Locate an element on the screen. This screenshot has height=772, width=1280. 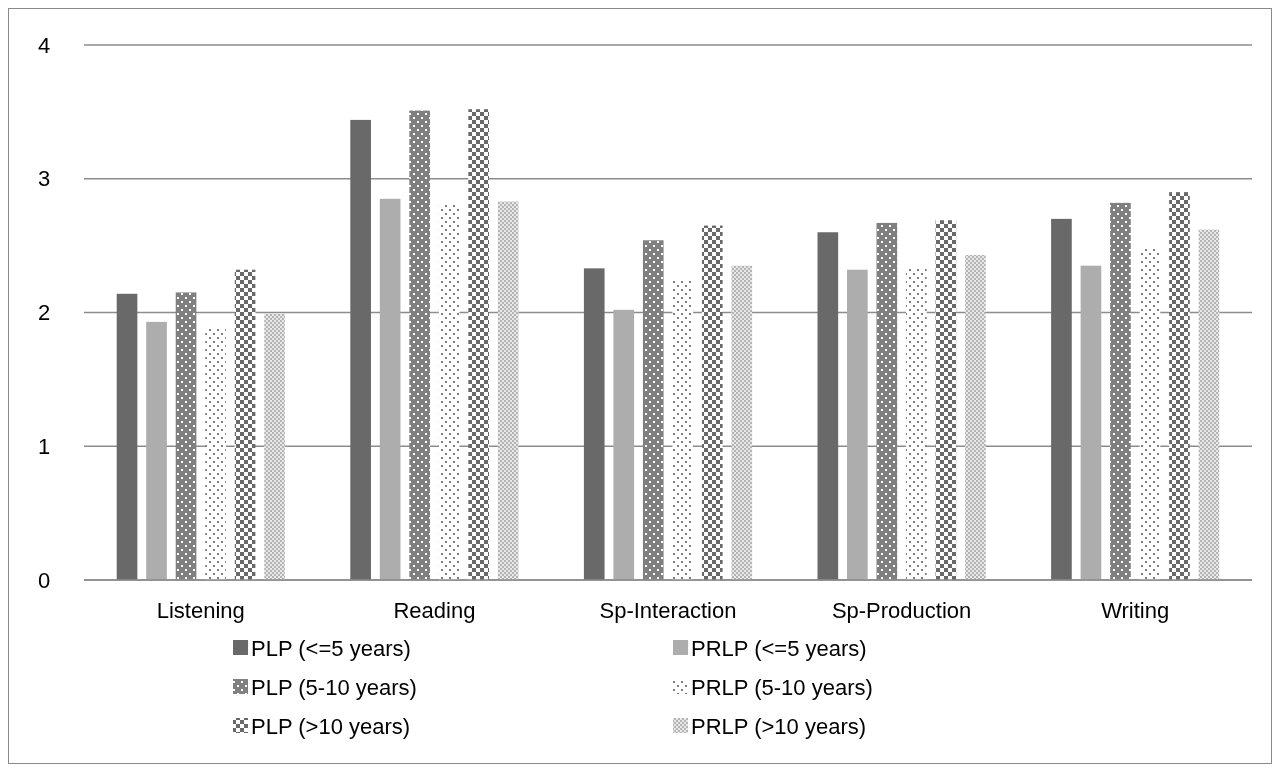
legend-label: PLP (<=5 years) is located at coordinates (331, 648).